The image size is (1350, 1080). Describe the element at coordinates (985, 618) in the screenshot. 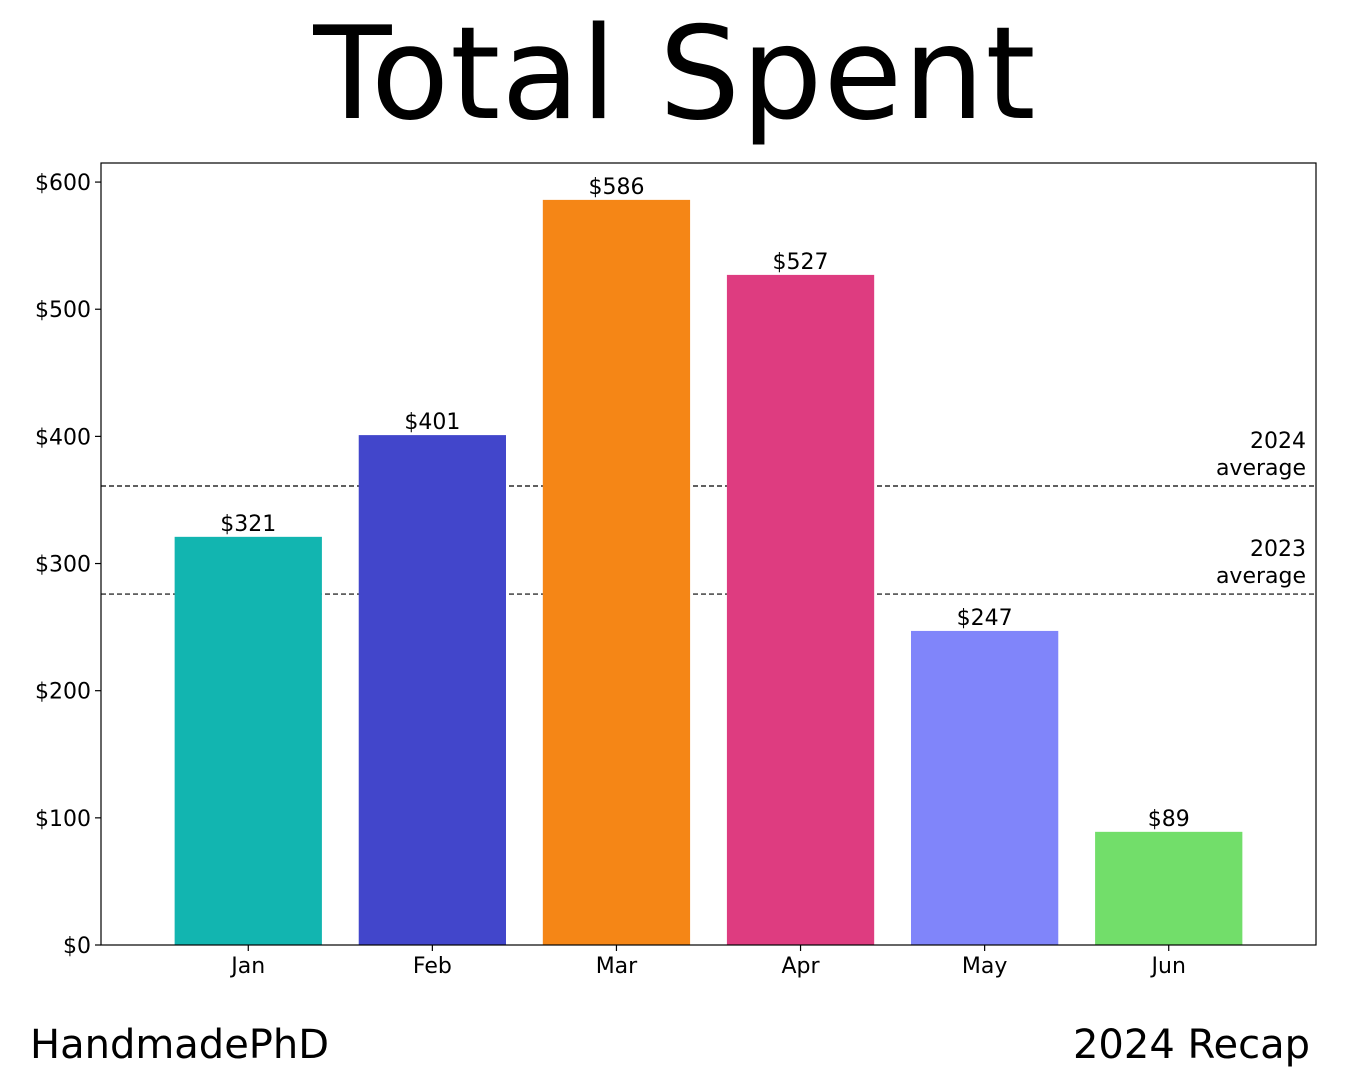

I see `bar-value-label: $247` at that location.